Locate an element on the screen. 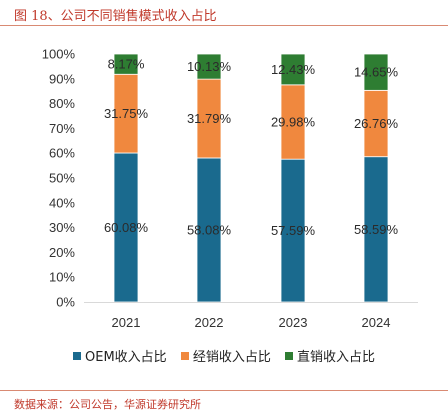 The width and height of the screenshot is (448, 412). y-tick-label: 30% is located at coordinates (62, 227).